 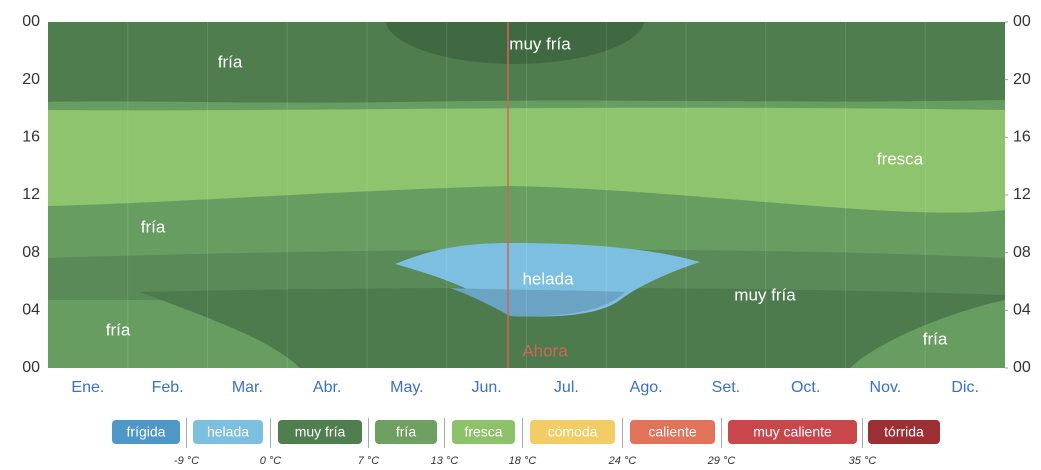 What do you see at coordinates (31, 252) in the screenshot?
I see `y-tick-label: 08` at bounding box center [31, 252].